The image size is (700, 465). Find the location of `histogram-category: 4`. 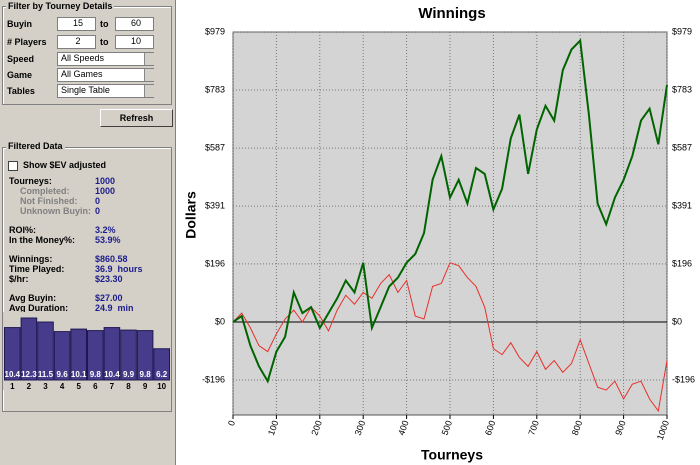

histogram-category: 4 is located at coordinates (62, 386).